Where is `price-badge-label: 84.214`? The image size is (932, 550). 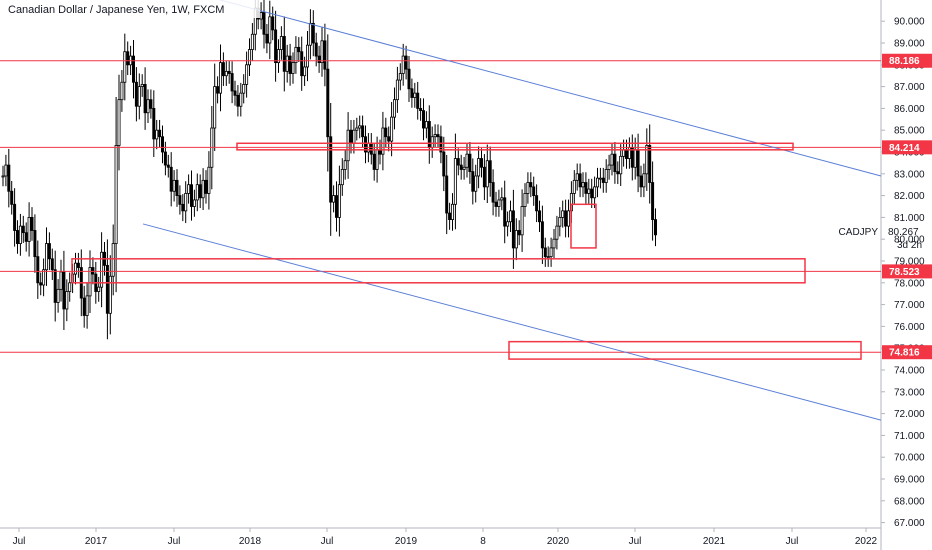 price-badge-label: 84.214 is located at coordinates (904, 148).